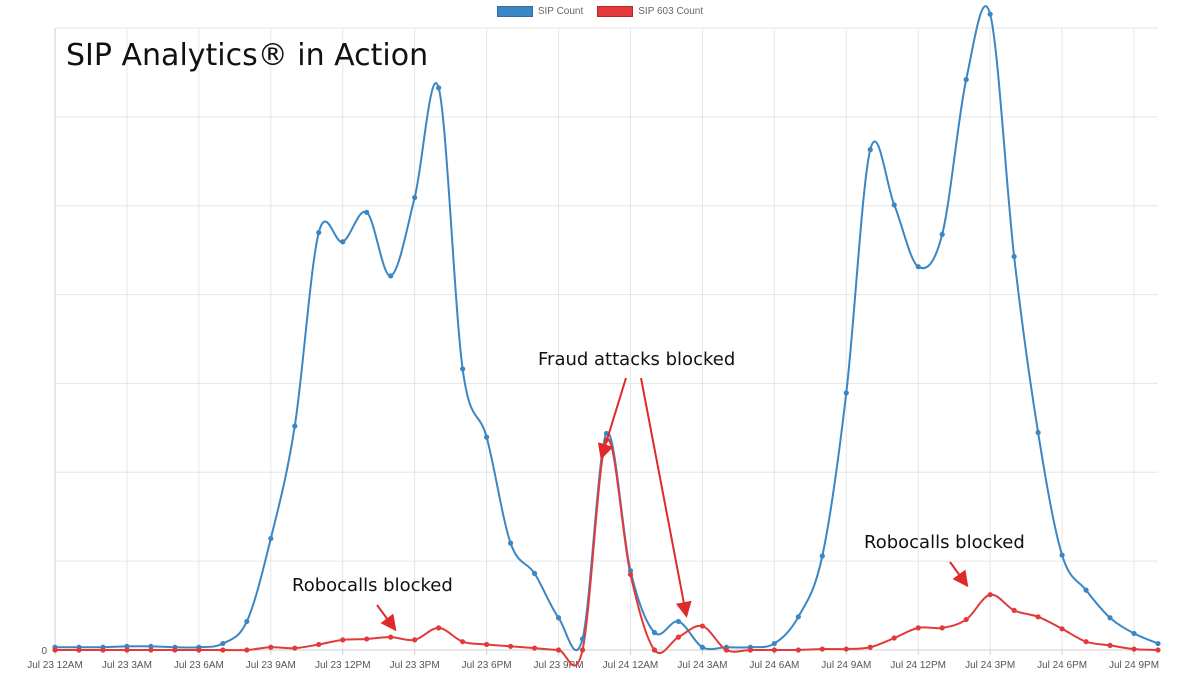  What do you see at coordinates (1134, 665) in the screenshot?
I see `x-tick-label: Jul 24 9PM` at bounding box center [1134, 665].